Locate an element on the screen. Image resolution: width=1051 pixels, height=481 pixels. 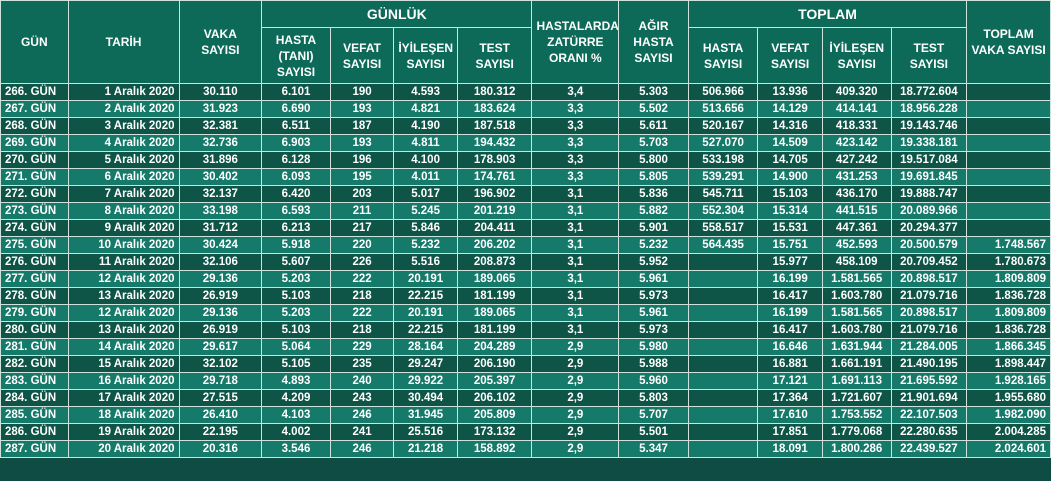
cell-toplam-iyilesen: 441.515 is located at coordinates (856, 211).